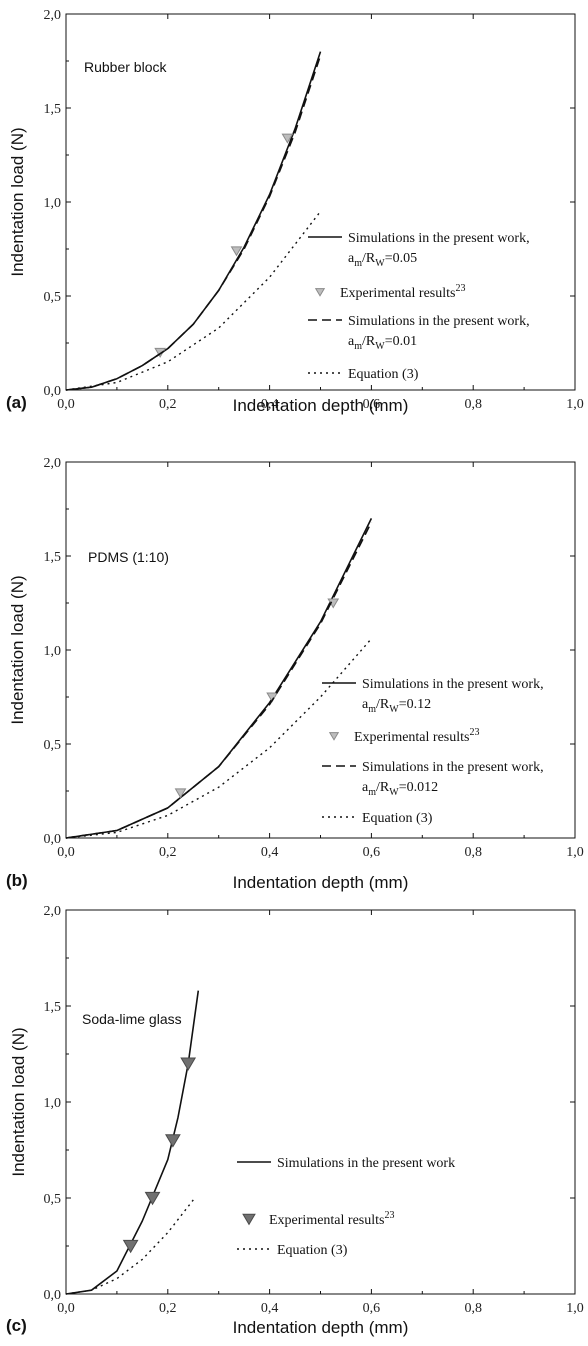 This screenshot has width=588, height=1346. Describe the element at coordinates (366, 1163) in the screenshot. I see `legend-label: Simulations in the present work` at that location.